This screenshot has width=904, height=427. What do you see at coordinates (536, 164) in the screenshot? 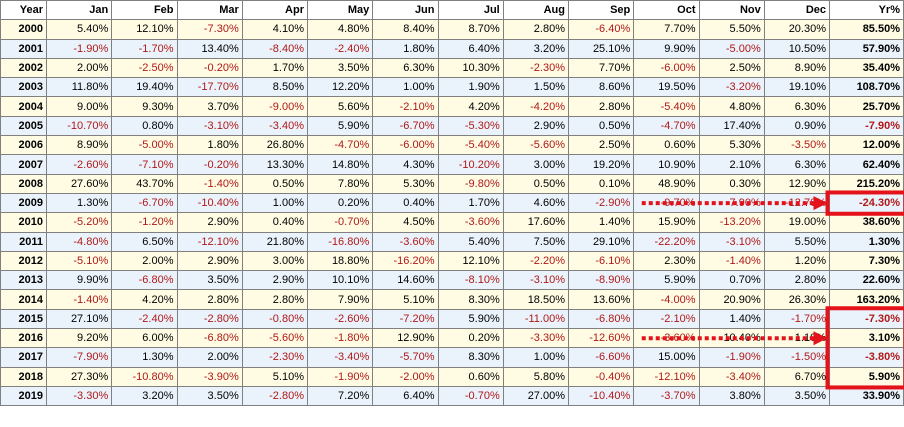
I see `monthly-return-cell: 3.00%` at bounding box center [536, 164].